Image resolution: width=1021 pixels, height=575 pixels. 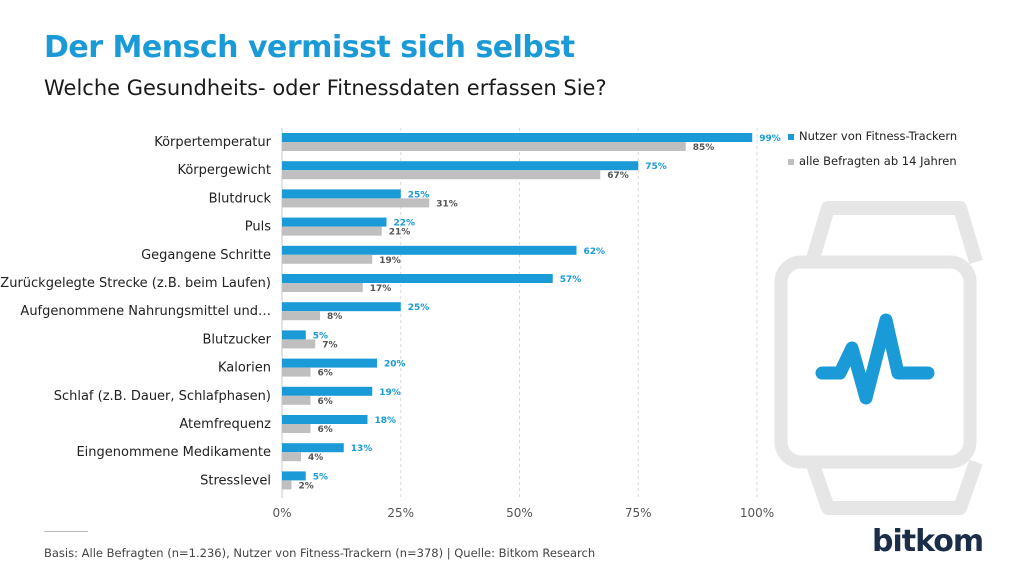 What do you see at coordinates (235, 480) in the screenshot?
I see `category-label: Stresslevel` at bounding box center [235, 480].